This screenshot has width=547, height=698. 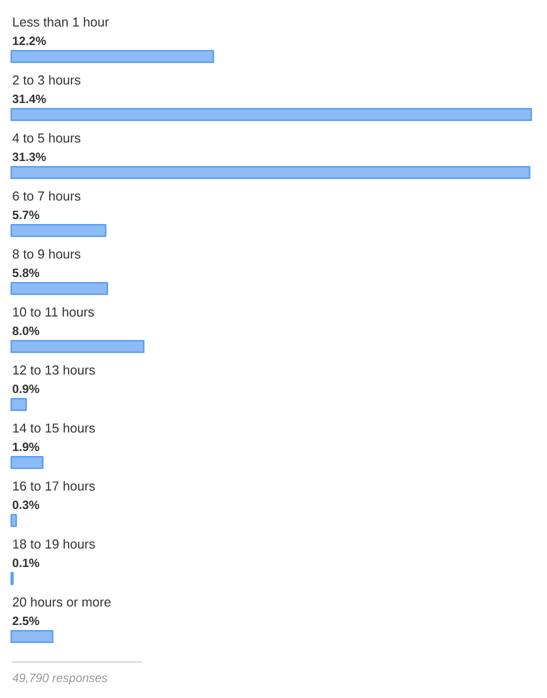 What do you see at coordinates (29, 99) in the screenshot?
I see `data-label: 31.4%` at bounding box center [29, 99].